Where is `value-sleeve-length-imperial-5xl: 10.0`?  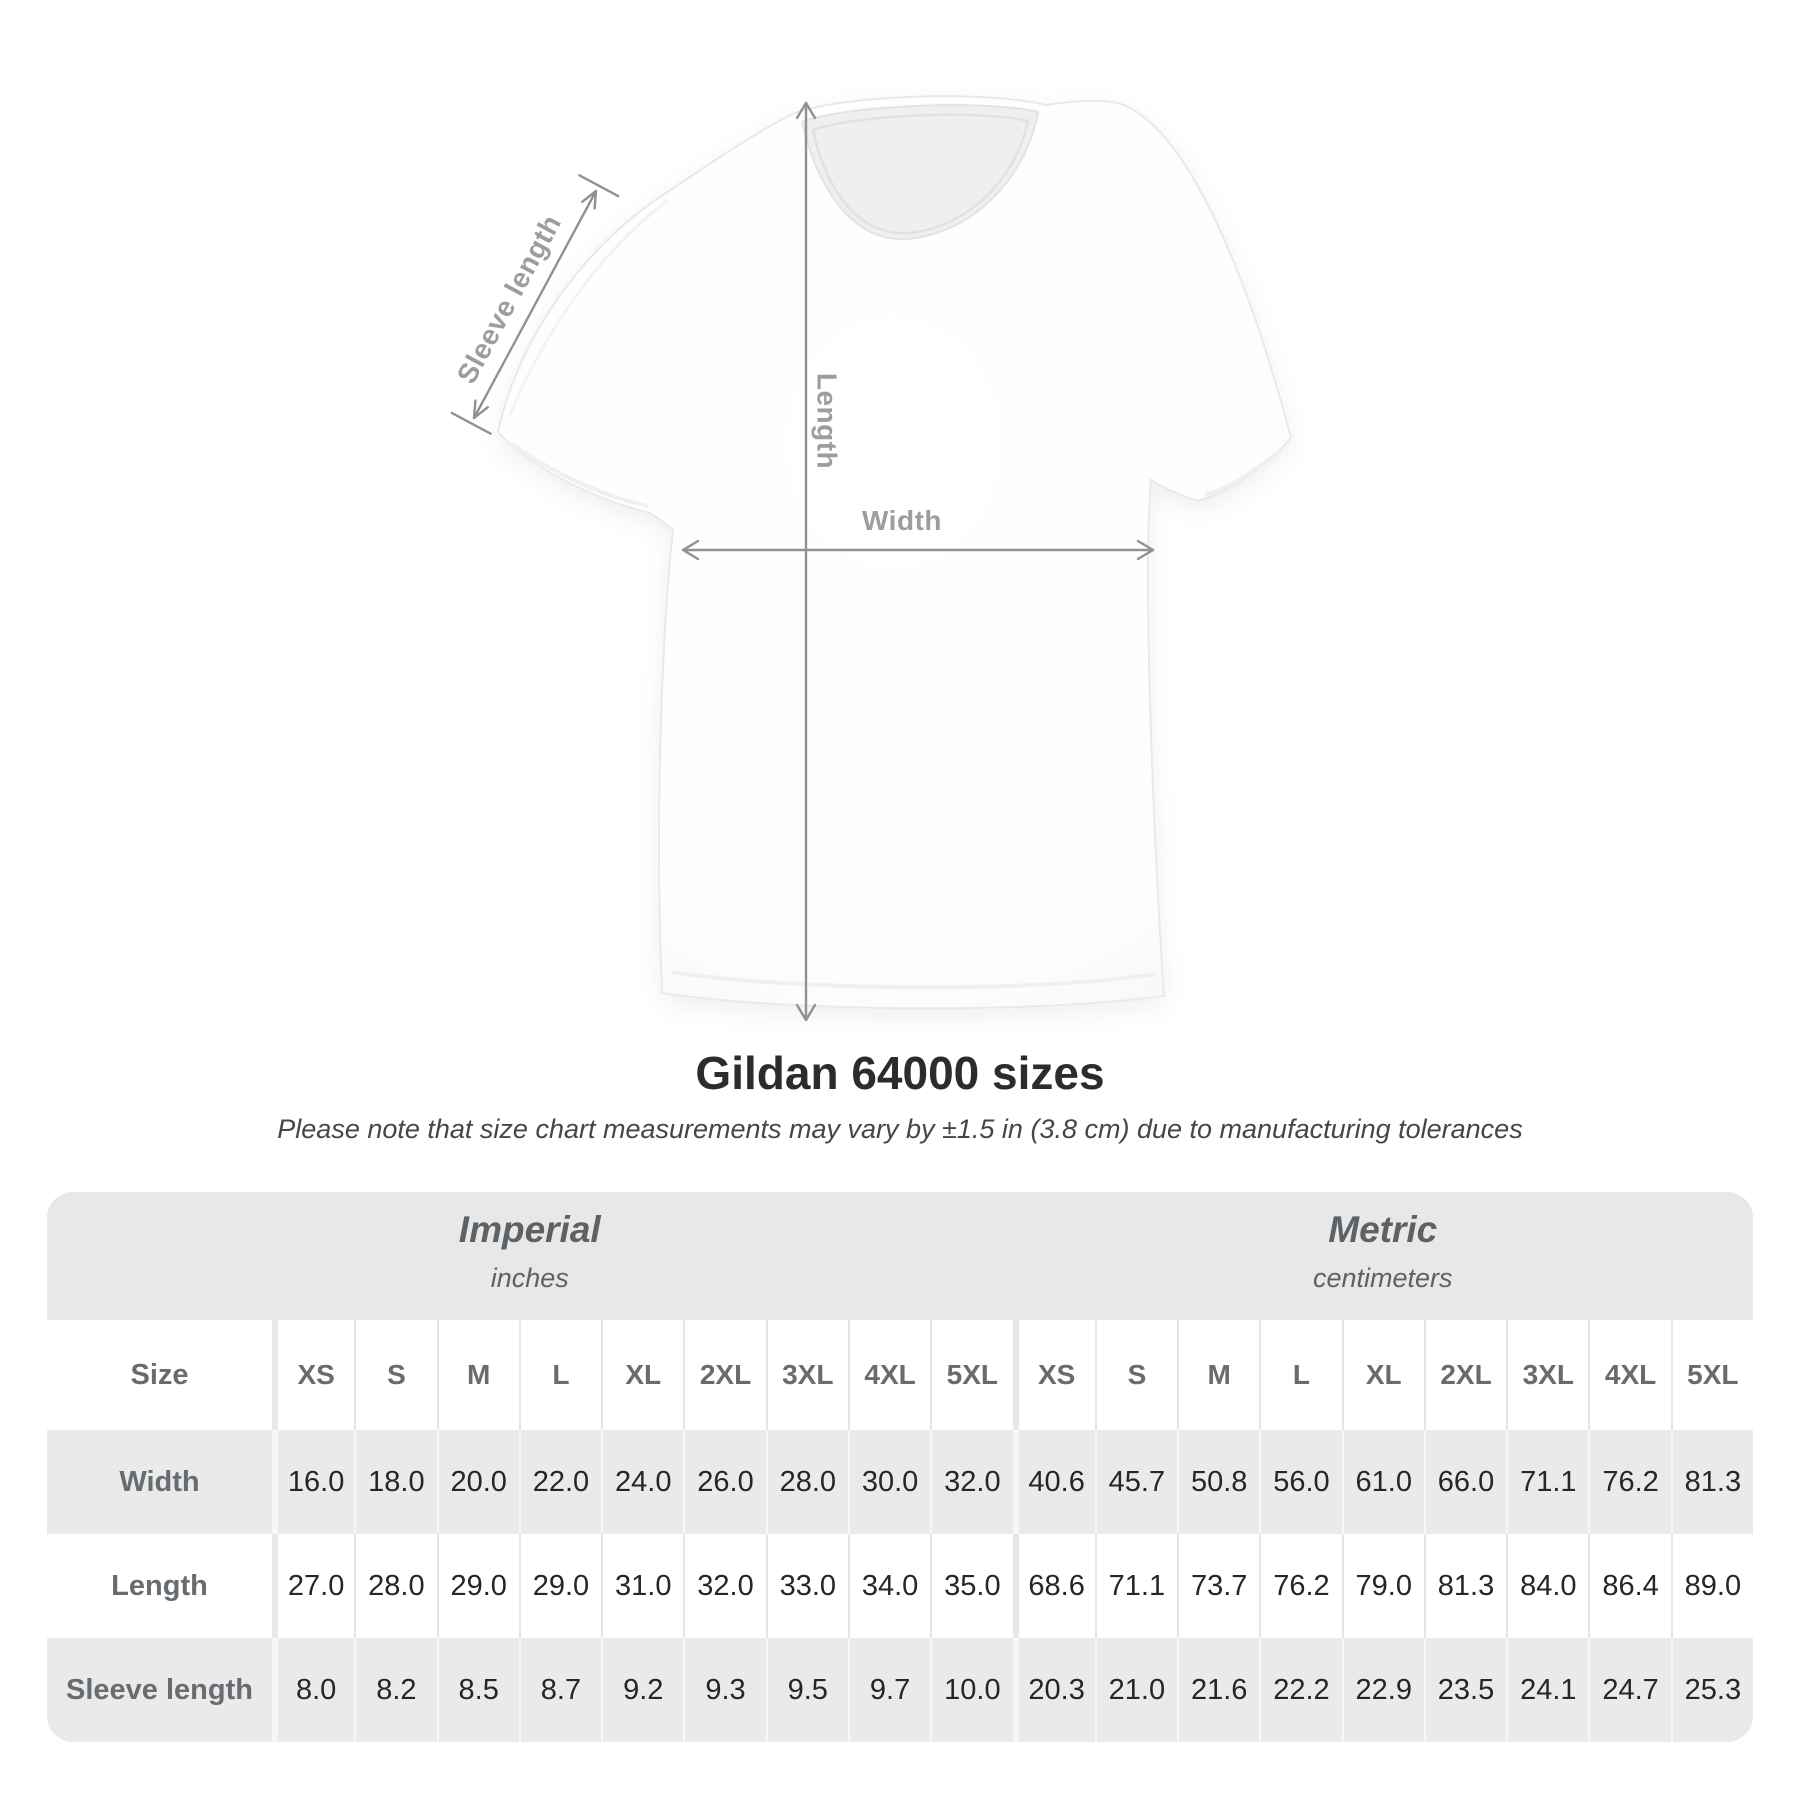 value-sleeve-length-imperial-5xl: 10.0 is located at coordinates (971, 1690).